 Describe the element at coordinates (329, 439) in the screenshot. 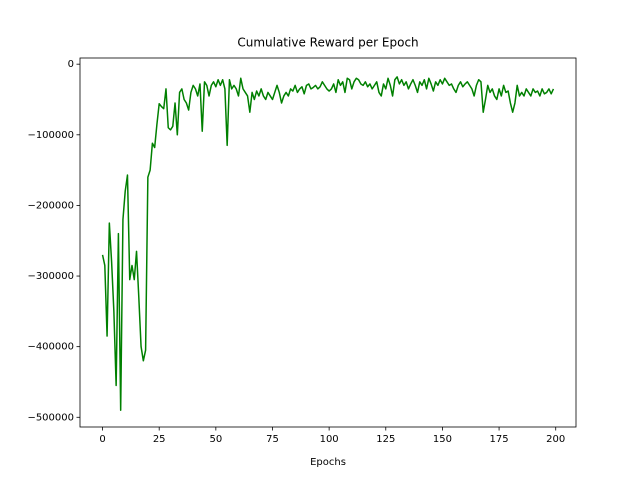

I see `x-tick-label: 100` at that location.